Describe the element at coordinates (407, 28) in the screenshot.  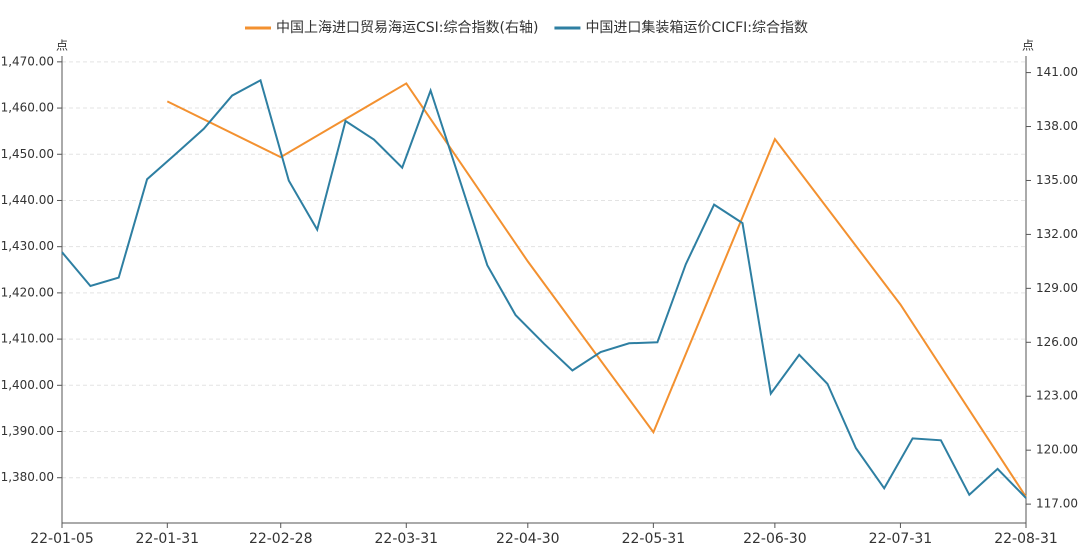
I see `legend-label: 中国上海进口贸易海运CSI:综合指数(右轴)` at that location.